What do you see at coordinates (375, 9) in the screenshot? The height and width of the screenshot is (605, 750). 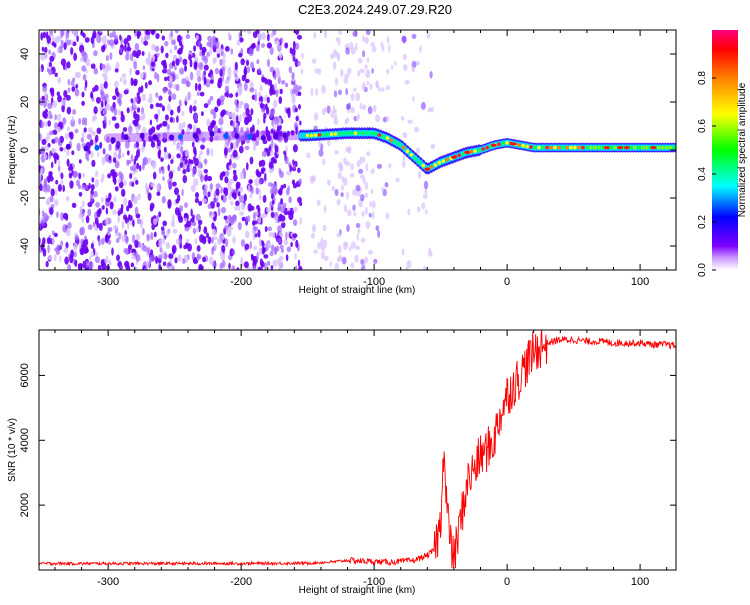 I see `figure-title: C2E3.2024.249.07.29.R20` at bounding box center [375, 9].